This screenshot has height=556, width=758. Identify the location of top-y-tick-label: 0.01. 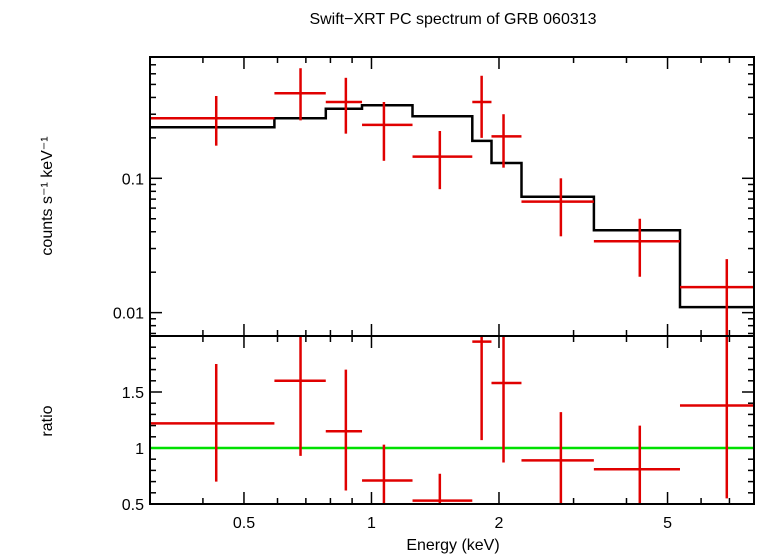
(128, 314).